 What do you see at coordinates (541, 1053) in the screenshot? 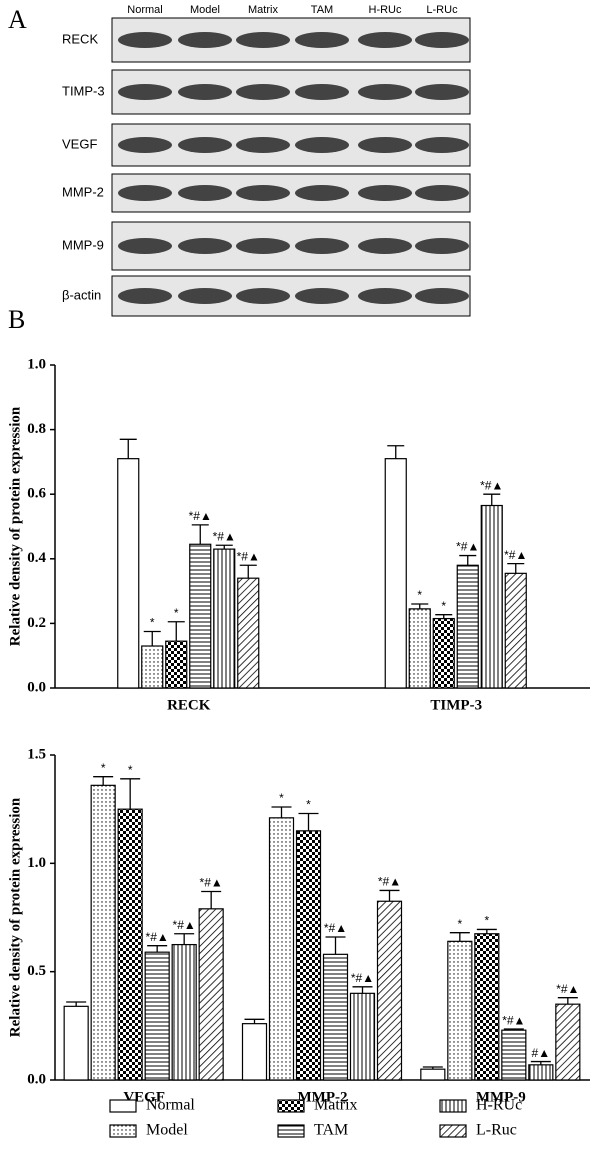
I see `significance-label: #▲` at bounding box center [541, 1053].